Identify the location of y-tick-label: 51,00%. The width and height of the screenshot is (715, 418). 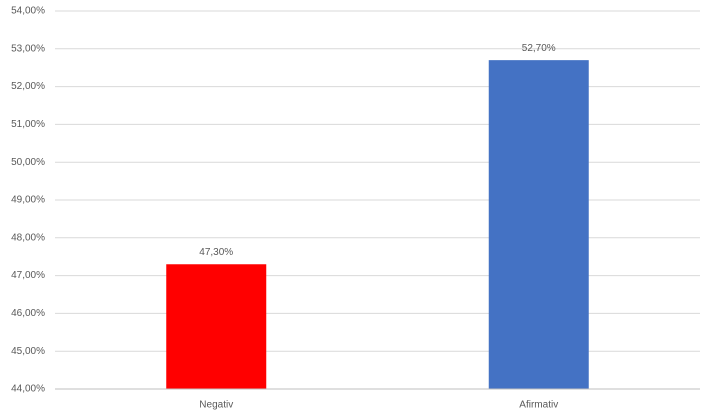
(28, 124).